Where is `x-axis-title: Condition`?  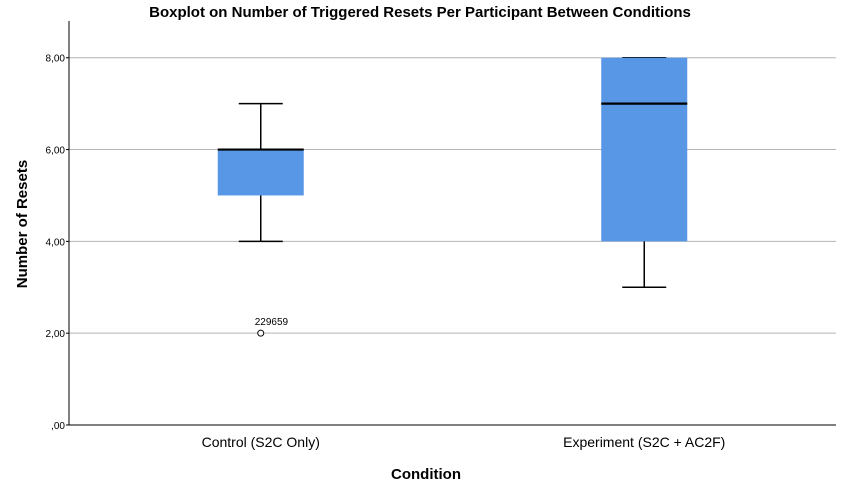
x-axis-title: Condition is located at coordinates (426, 474).